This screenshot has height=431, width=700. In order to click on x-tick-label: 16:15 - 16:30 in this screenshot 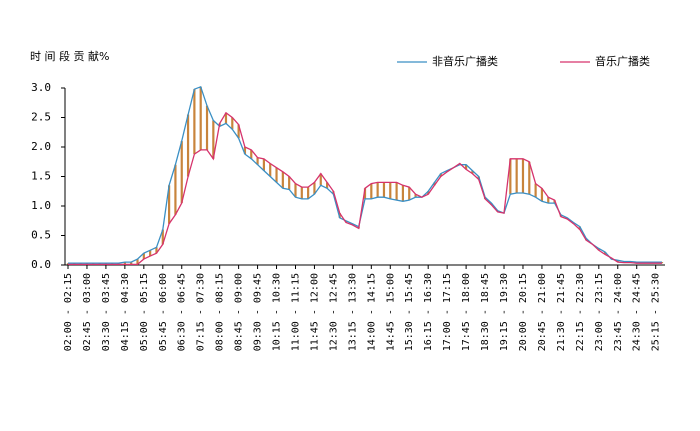, I will do `click(428, 312)`.